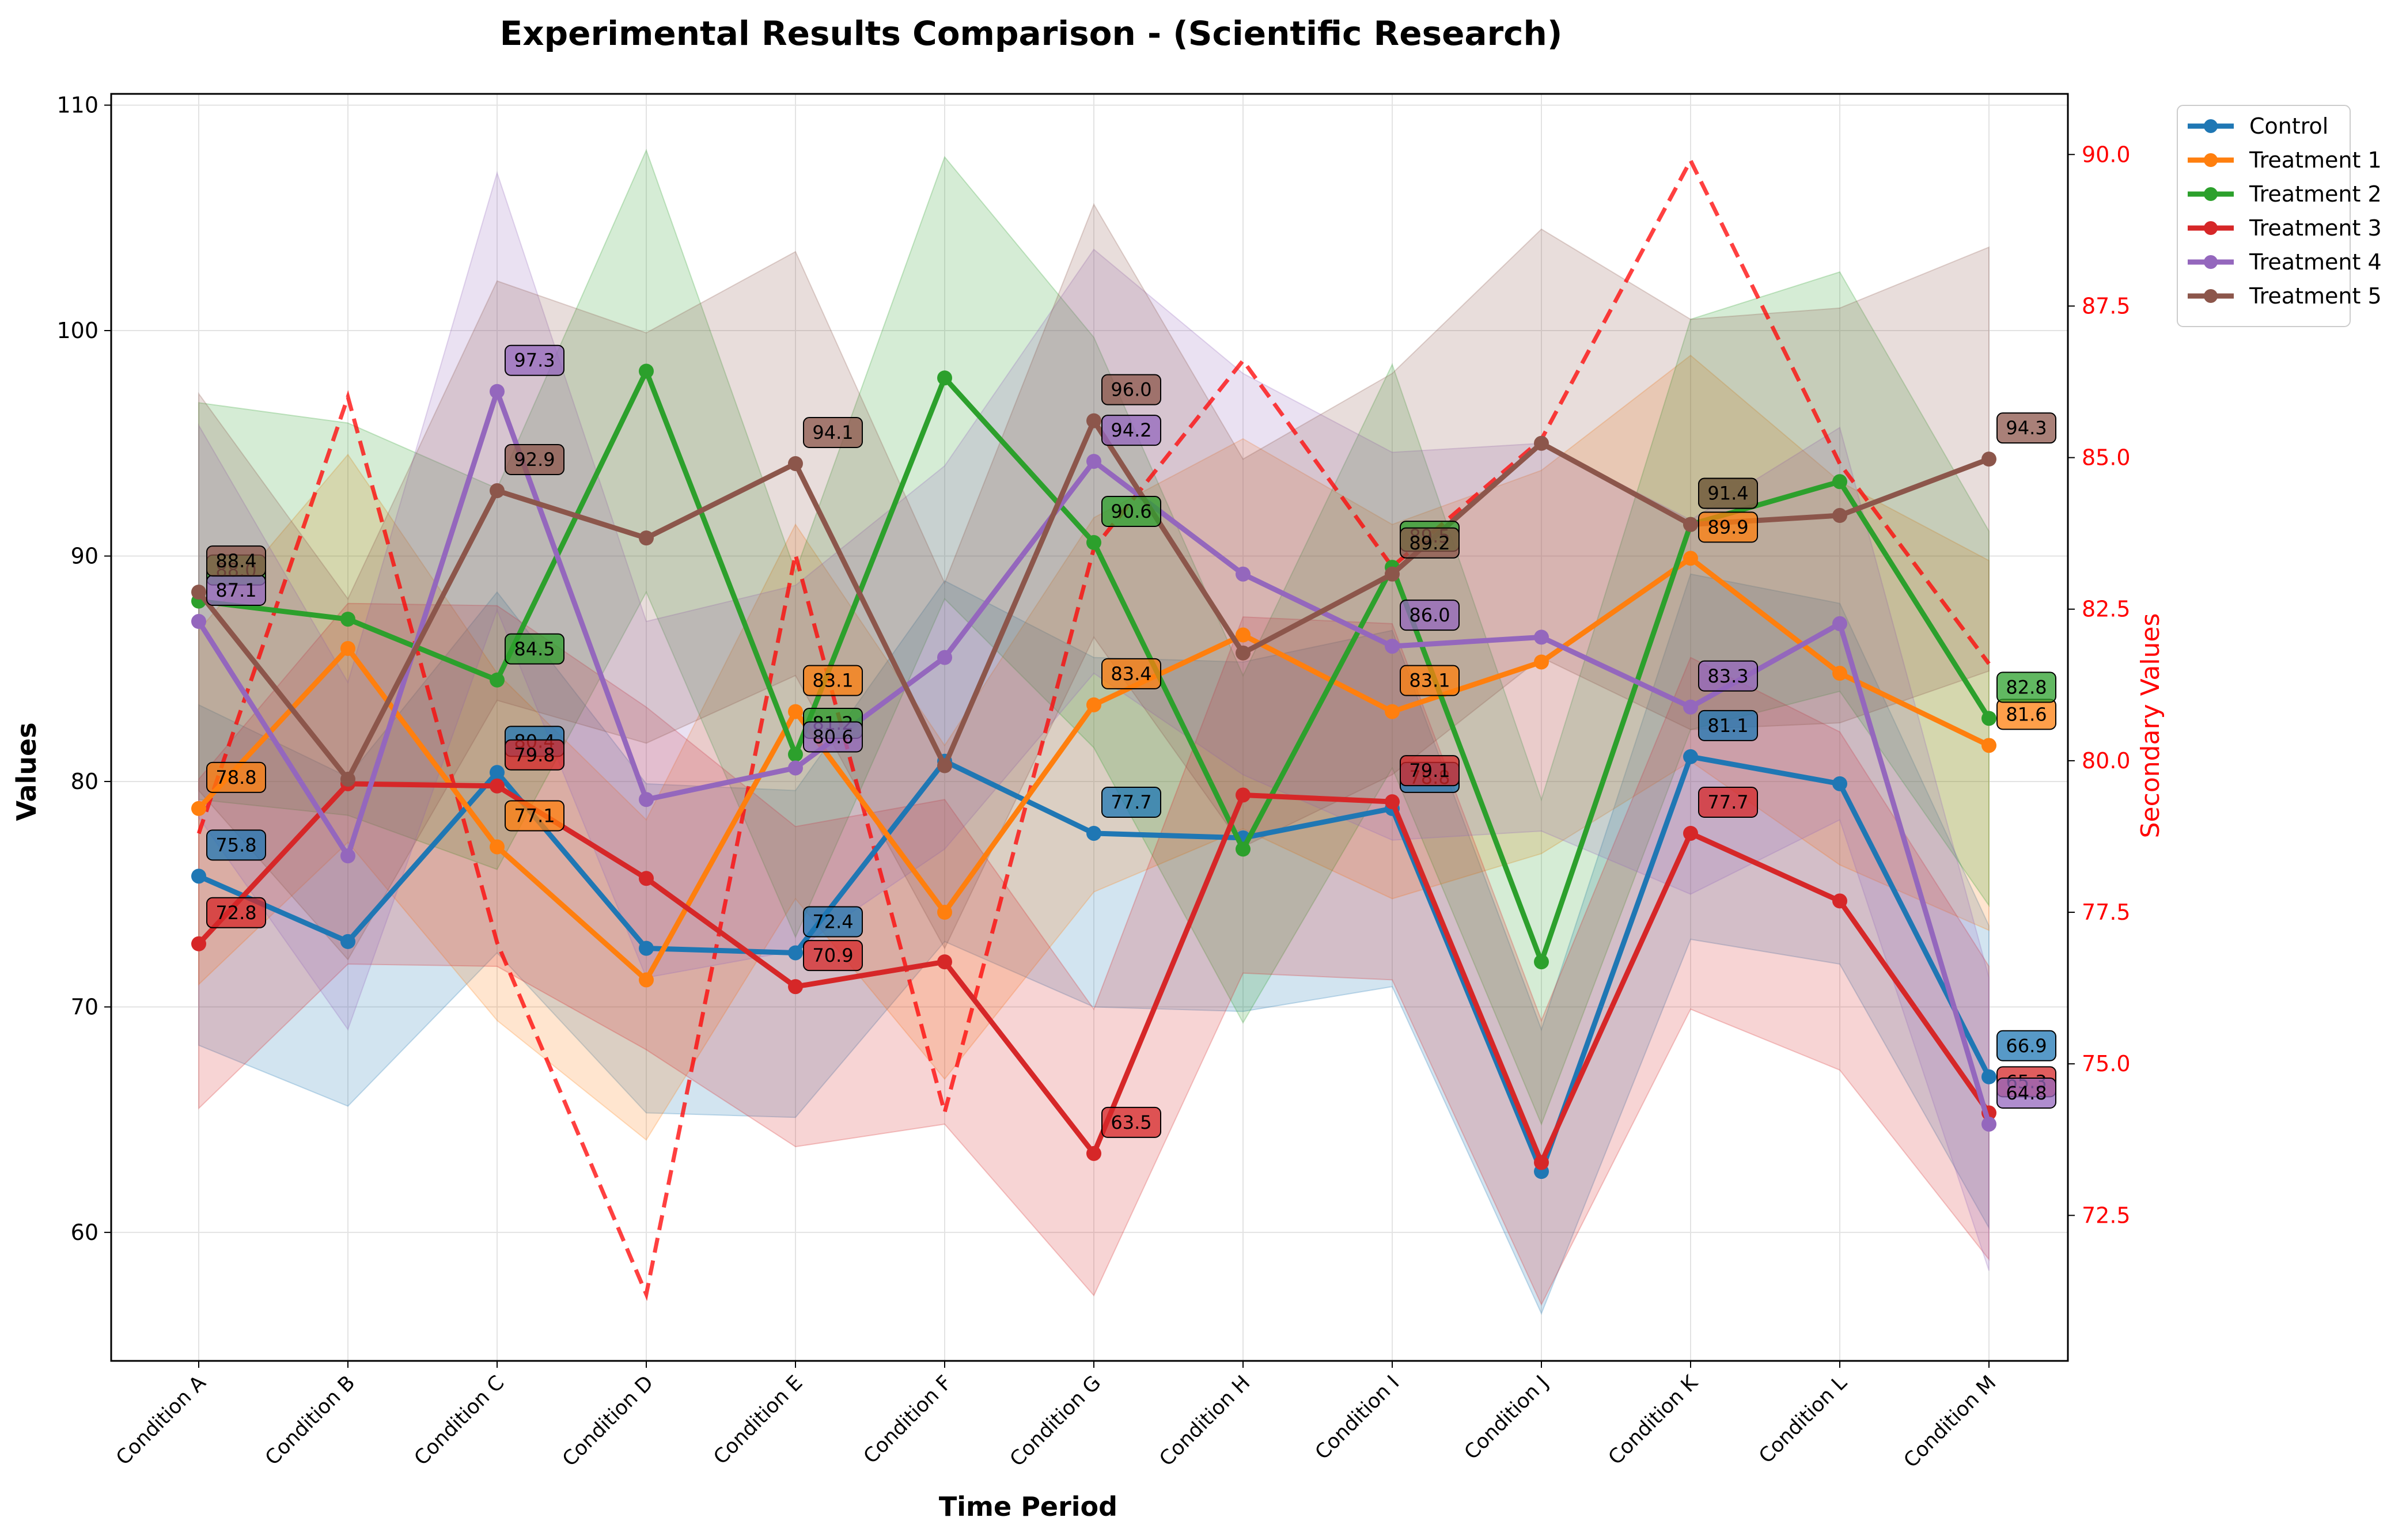 The width and height of the screenshot is (2406, 1540). Describe the element at coordinates (161, 1420) in the screenshot. I see `x-tick-label: Condition A` at that location.